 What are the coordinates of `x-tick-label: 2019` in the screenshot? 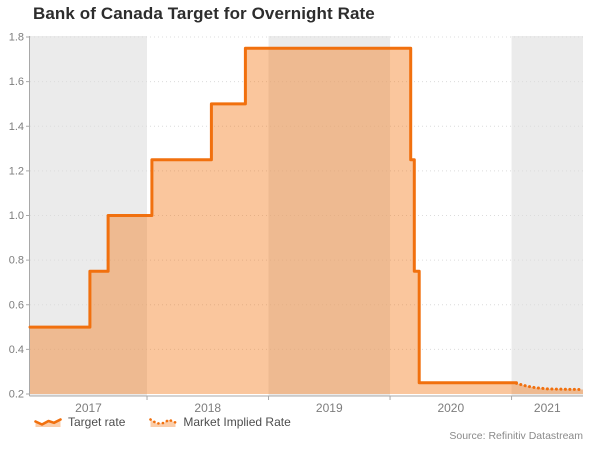 It's located at (329, 408).